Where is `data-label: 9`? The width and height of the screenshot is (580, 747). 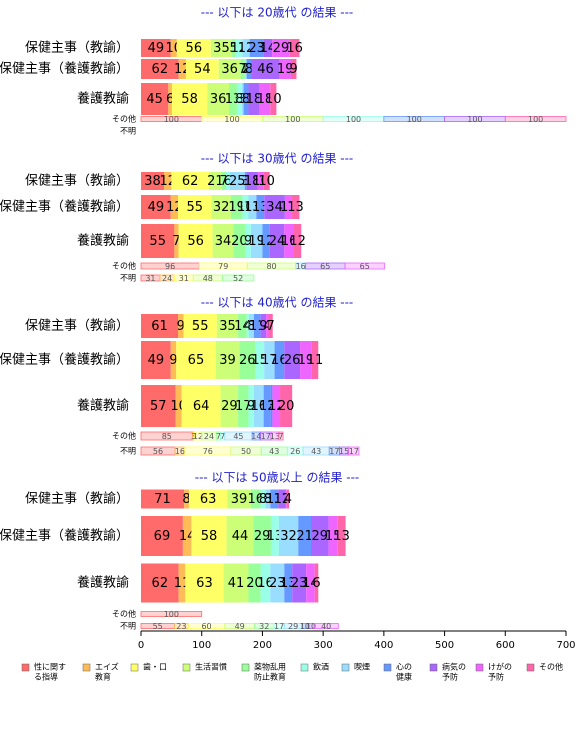
data-label: 9 is located at coordinates (263, 326).